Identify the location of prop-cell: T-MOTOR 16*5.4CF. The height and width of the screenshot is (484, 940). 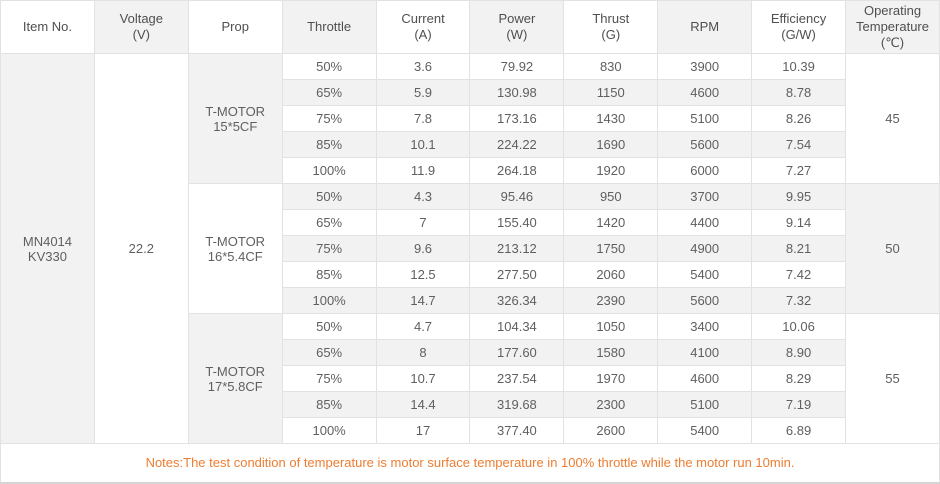
(235, 248).